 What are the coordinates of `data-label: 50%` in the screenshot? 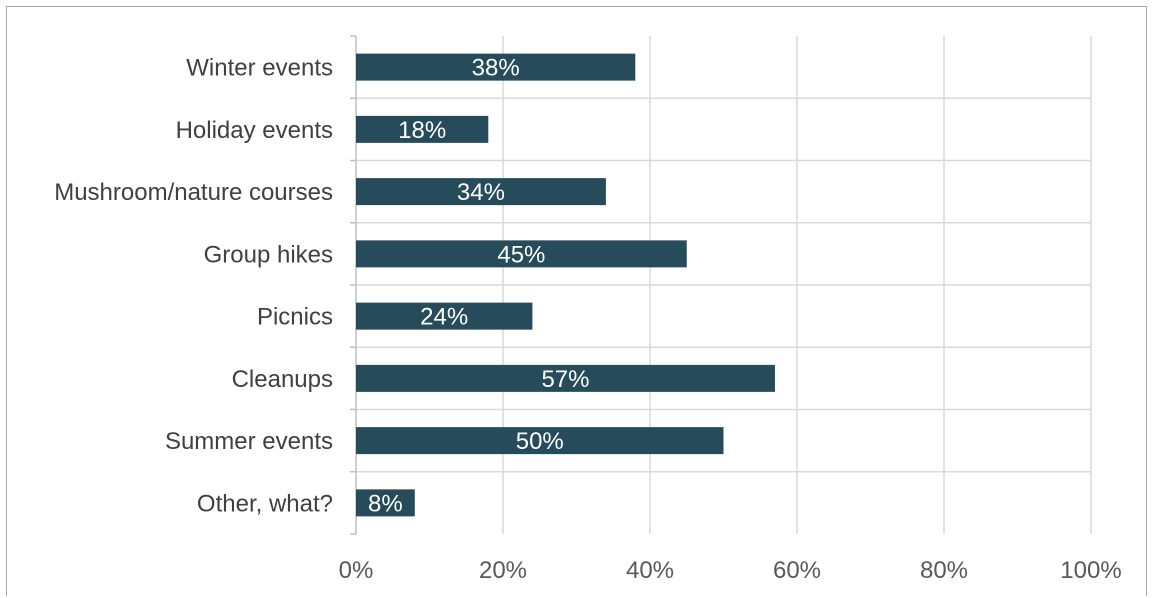 It's located at (540, 441).